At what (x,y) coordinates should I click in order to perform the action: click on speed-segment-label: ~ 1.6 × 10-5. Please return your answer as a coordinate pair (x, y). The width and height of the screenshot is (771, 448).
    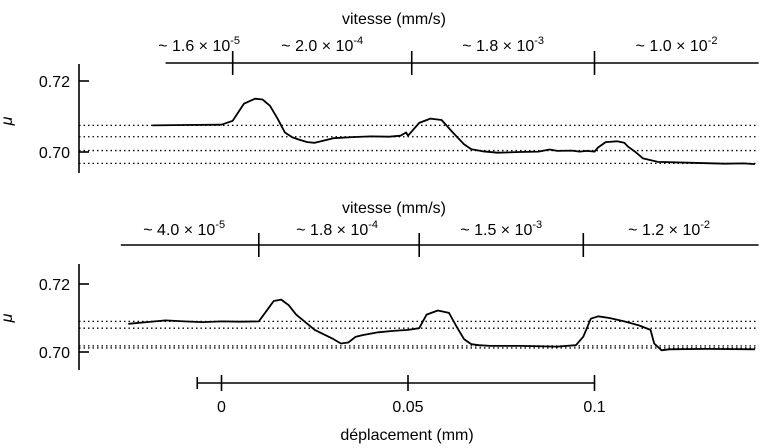
    Looking at the image, I should click on (199, 45).